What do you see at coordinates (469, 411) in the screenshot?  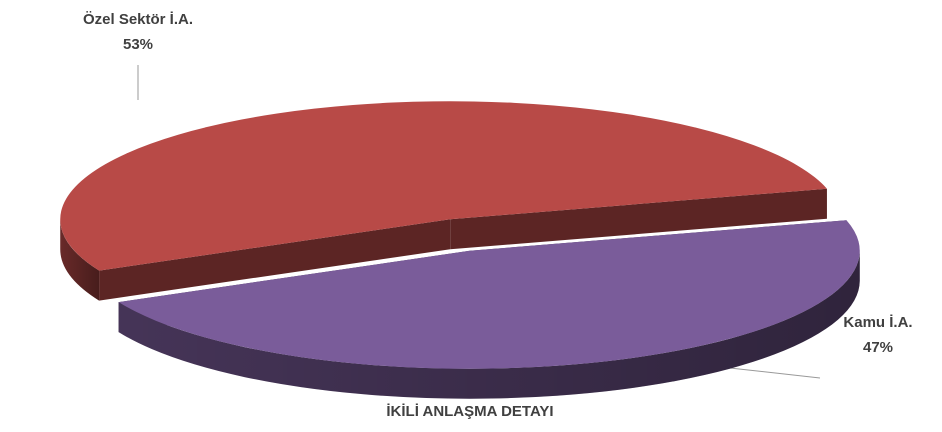 I see `chart-title: İKİLİ ANLAŞMA DETAYI` at bounding box center [469, 411].